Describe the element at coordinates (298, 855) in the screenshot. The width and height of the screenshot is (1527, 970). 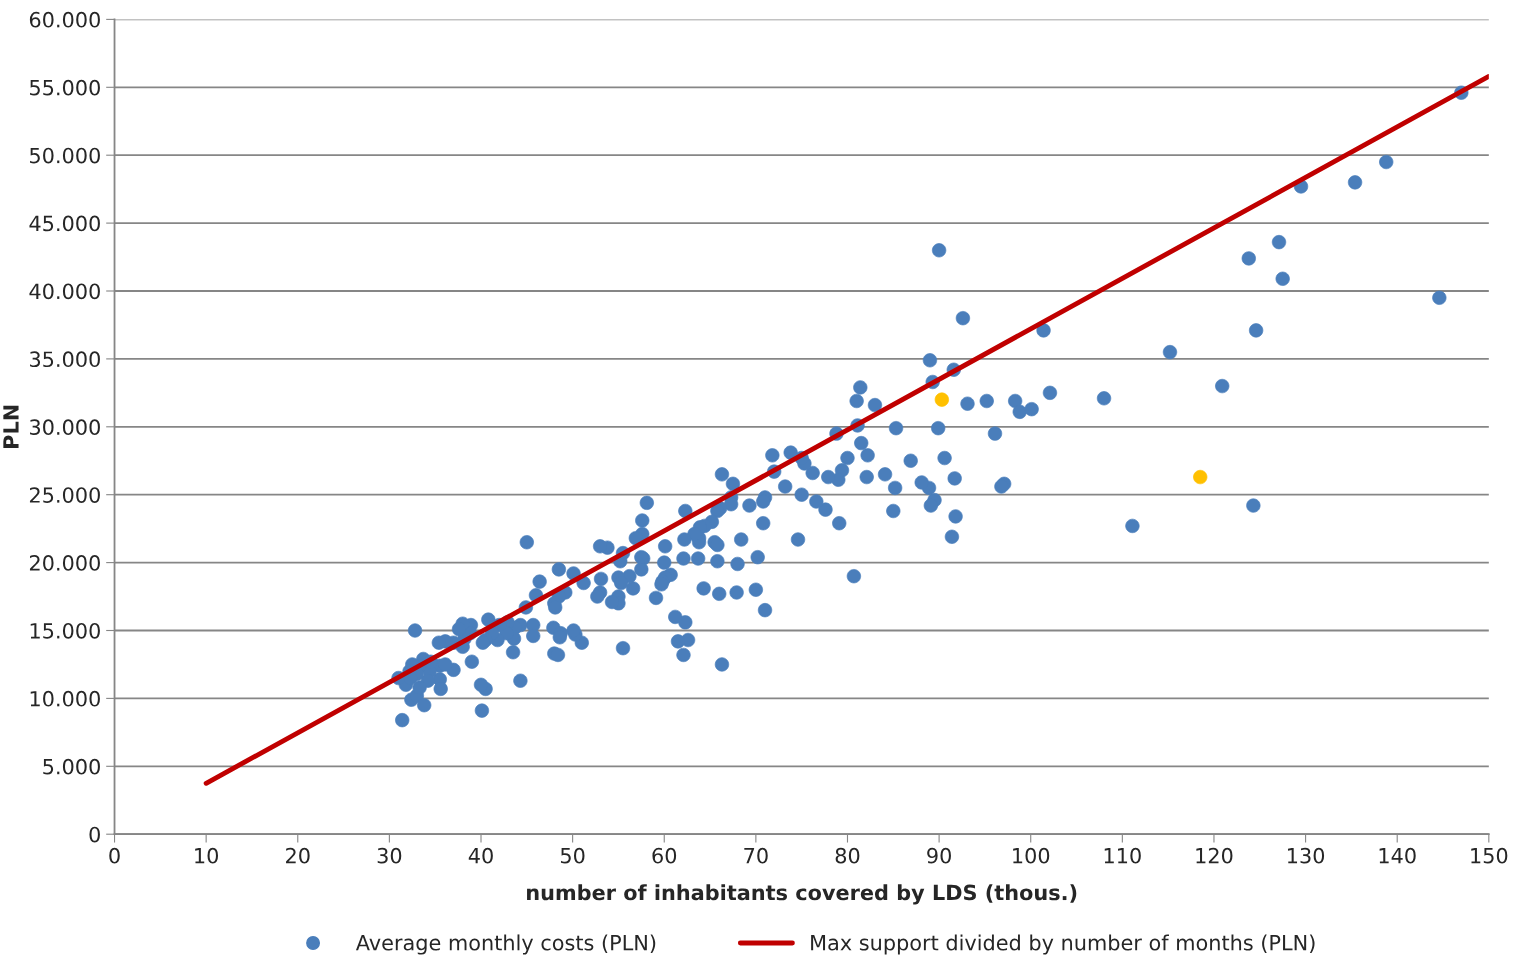
I see `x-tick-label: 20` at that location.